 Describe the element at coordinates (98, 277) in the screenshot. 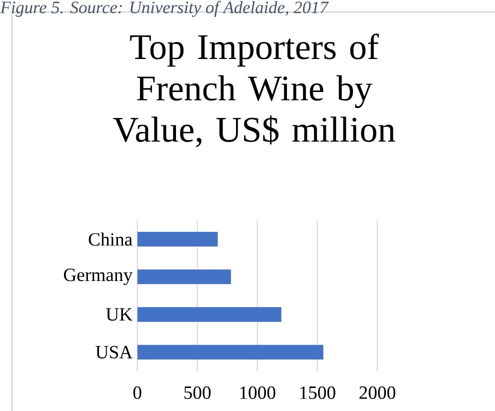

I see `y-tick-label: Germany` at that location.